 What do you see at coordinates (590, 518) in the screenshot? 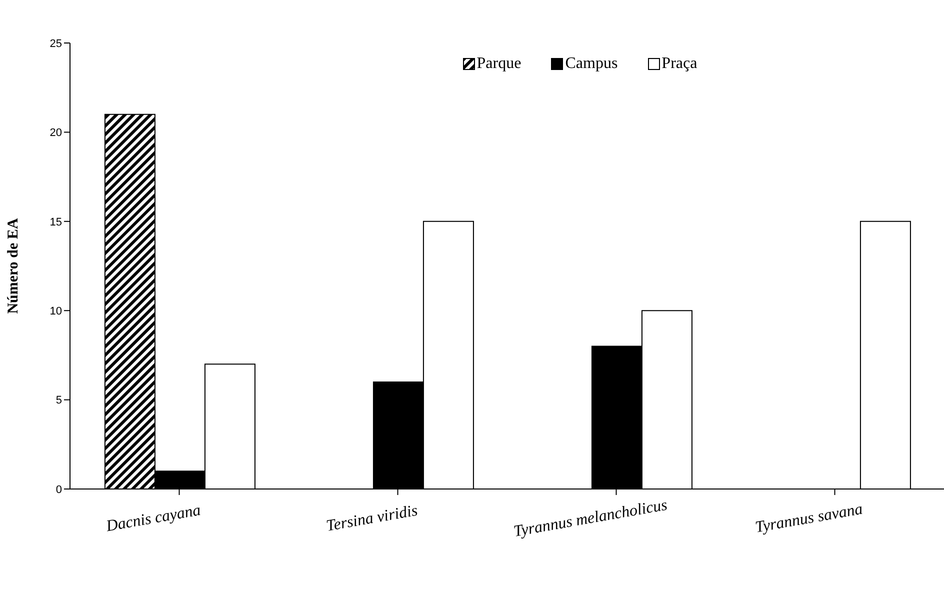
I see `x-tick-label: Tyrannus melancholicus` at bounding box center [590, 518].